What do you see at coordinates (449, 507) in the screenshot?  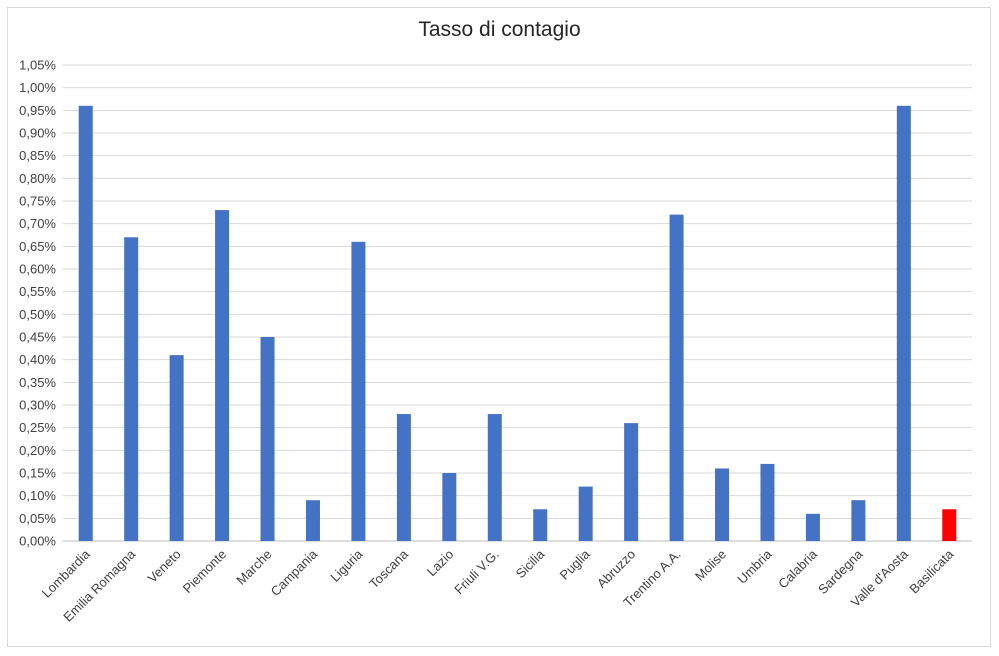 I see `bar-lazio` at bounding box center [449, 507].